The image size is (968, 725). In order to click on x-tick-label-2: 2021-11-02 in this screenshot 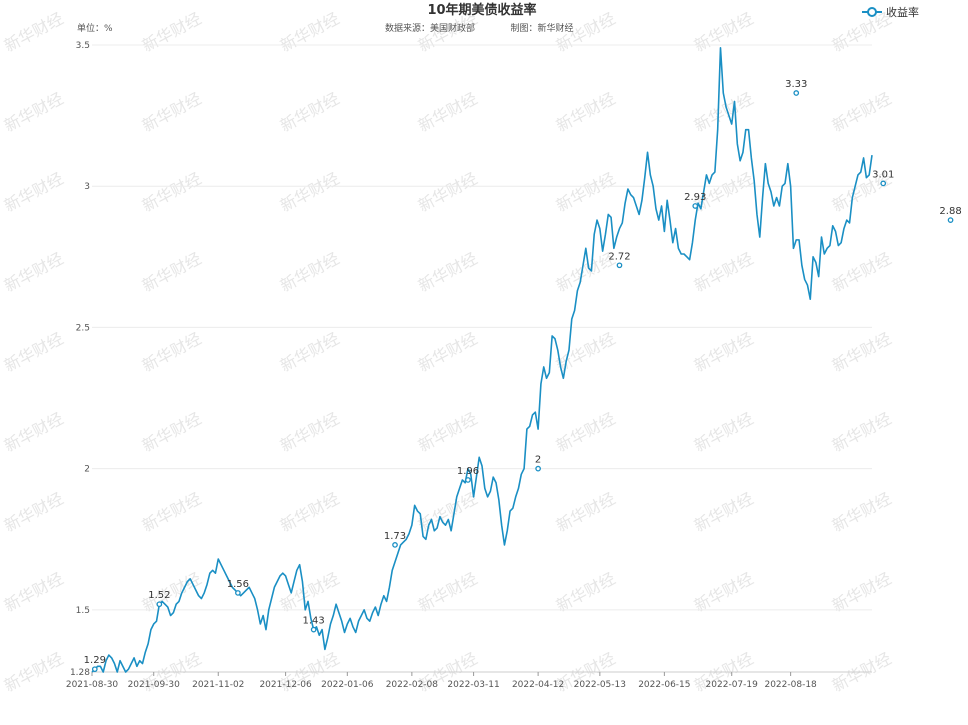, I will do `click(218, 685)`.